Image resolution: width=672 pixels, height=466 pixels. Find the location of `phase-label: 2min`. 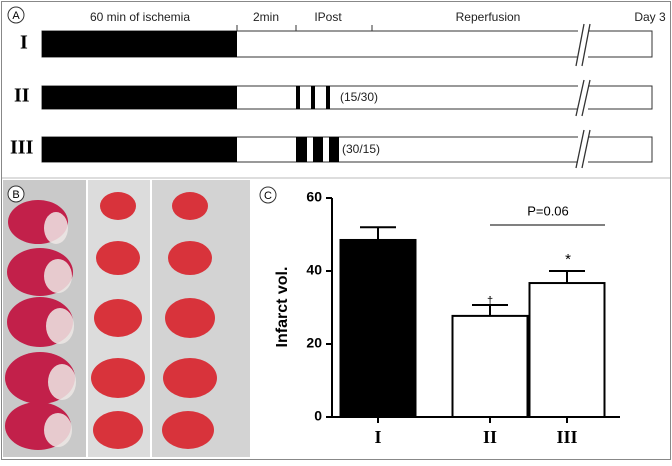

phase-label: 2min is located at coordinates (266, 17).